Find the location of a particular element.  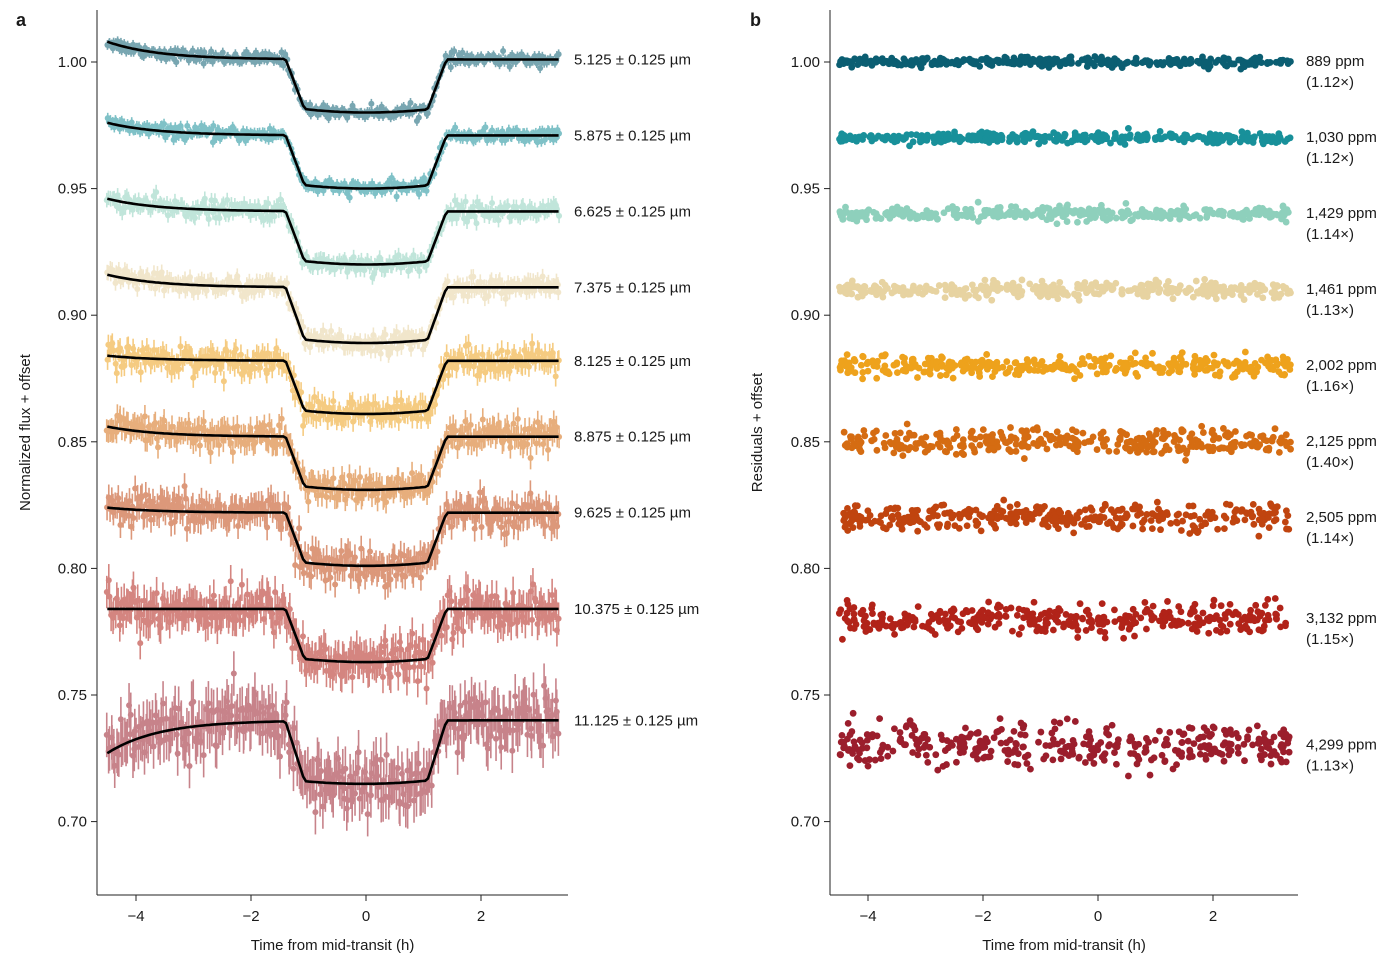

panel-a-series-points is located at coordinates (333, 459).